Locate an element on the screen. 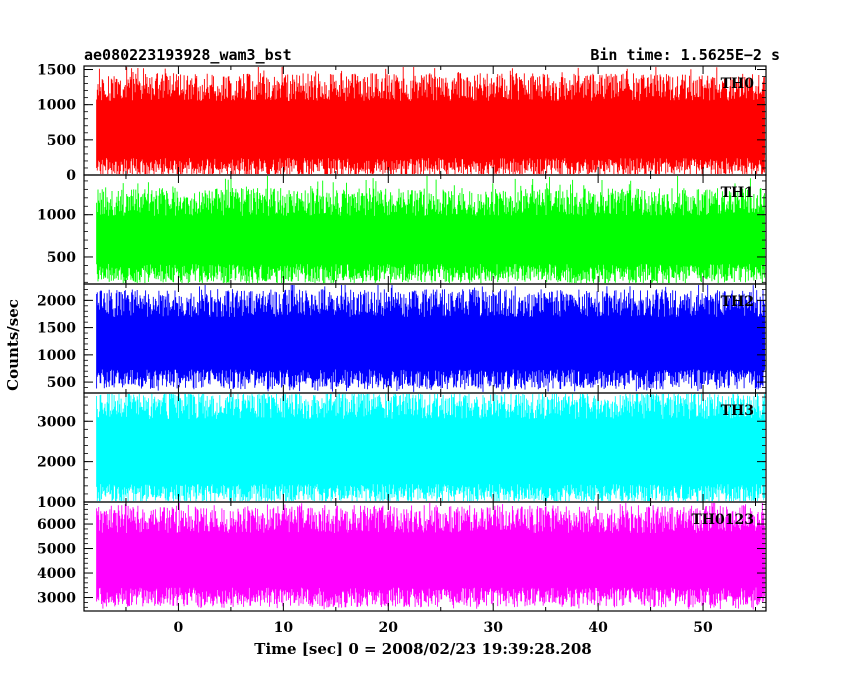 The image size is (850, 680). panel-th1: 500 1000 TH1 is located at coordinates (402, 229).